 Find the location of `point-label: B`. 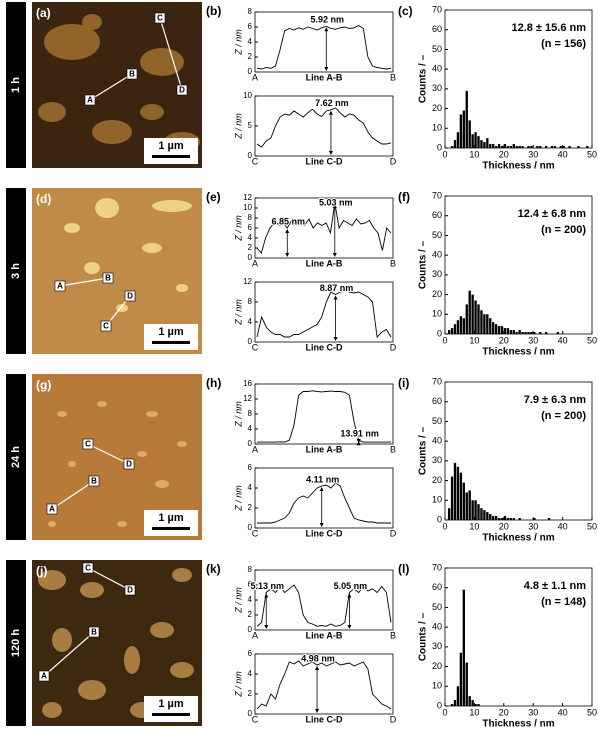

point-label: B is located at coordinates (94, 632).